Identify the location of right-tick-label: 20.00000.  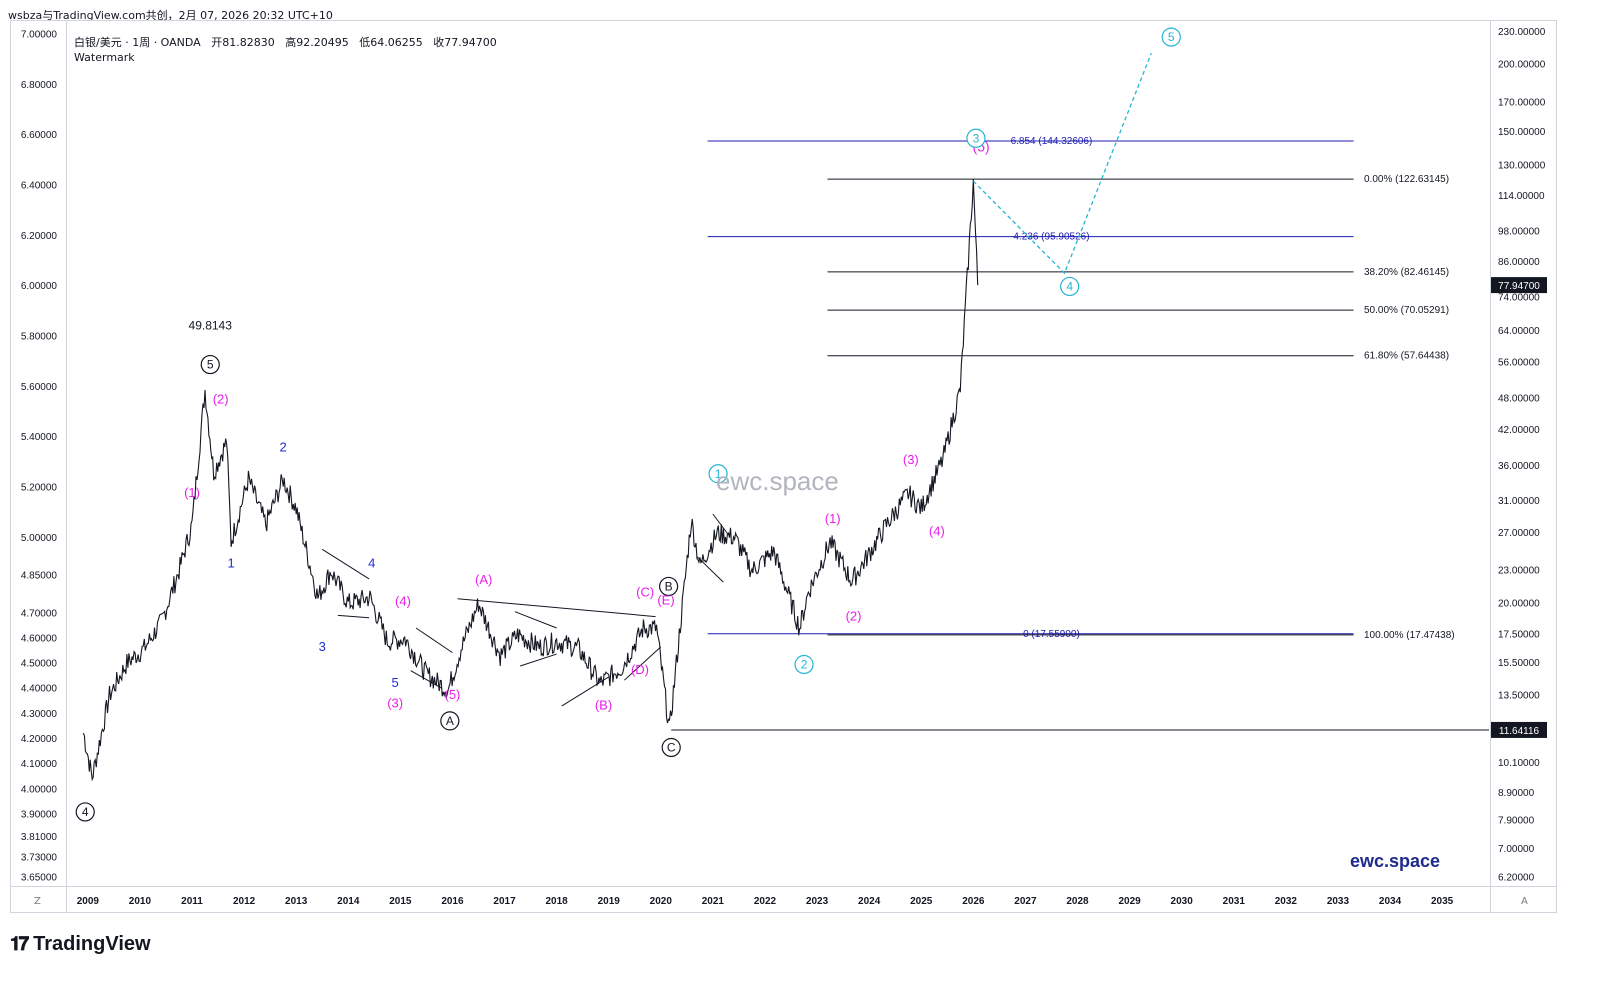
(1519, 603).